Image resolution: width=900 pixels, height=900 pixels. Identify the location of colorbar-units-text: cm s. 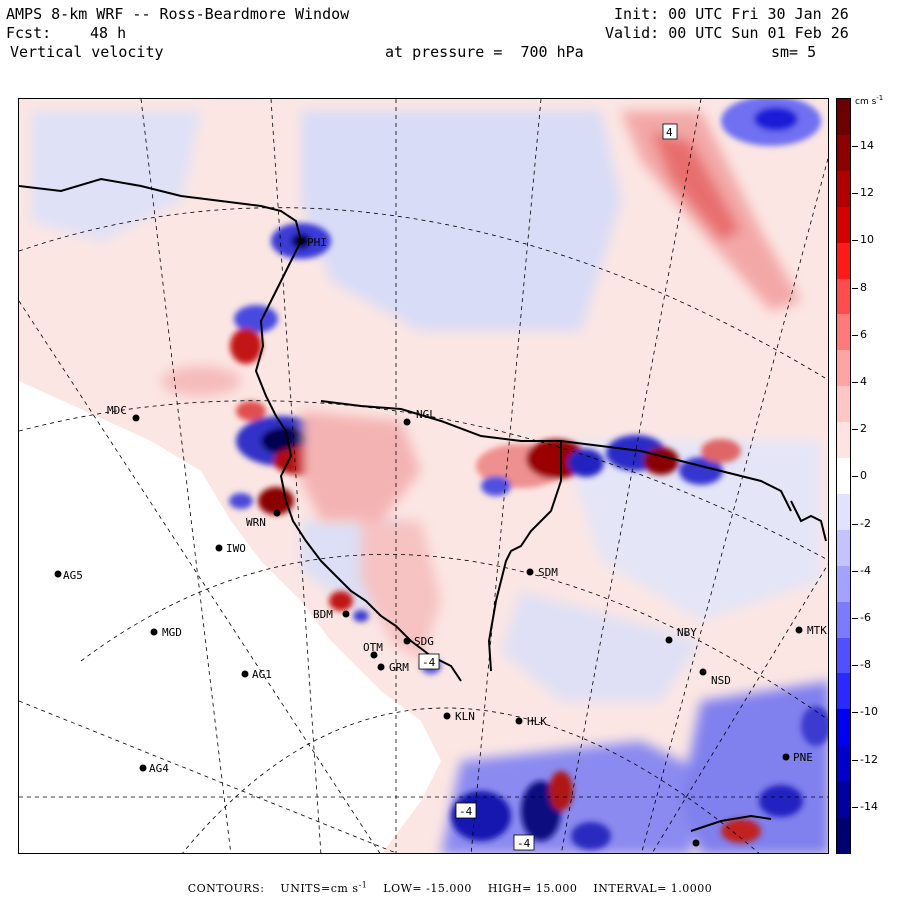
(866, 102).